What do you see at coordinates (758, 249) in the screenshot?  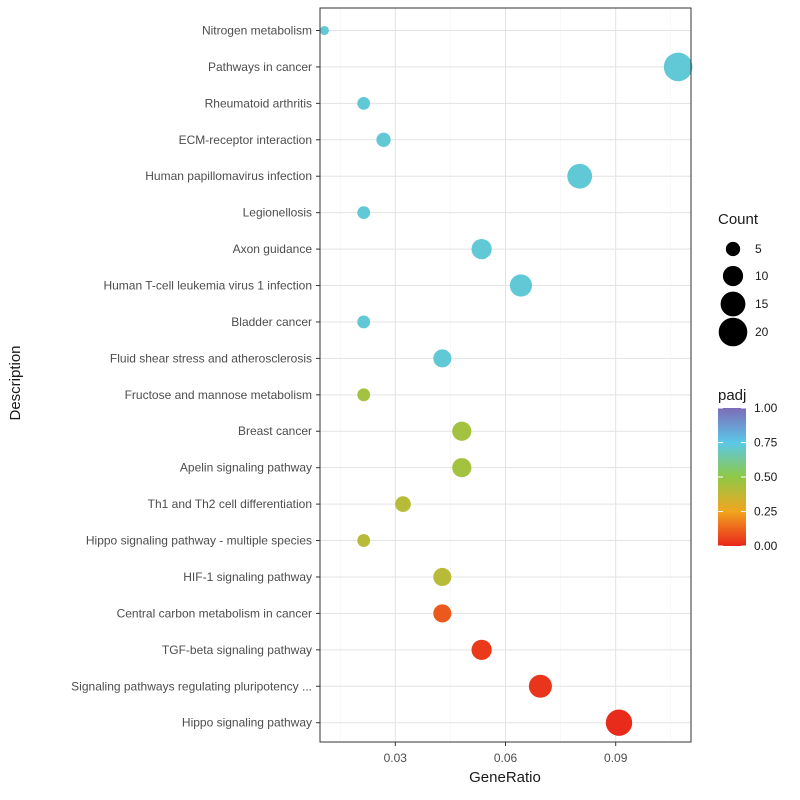 I see `count-legend-label: 5` at bounding box center [758, 249].